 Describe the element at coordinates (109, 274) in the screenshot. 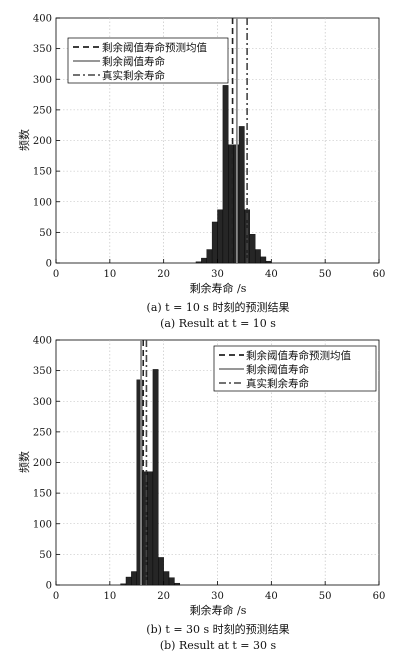

I see `panel-a-xtick-label-1: 10` at that location.